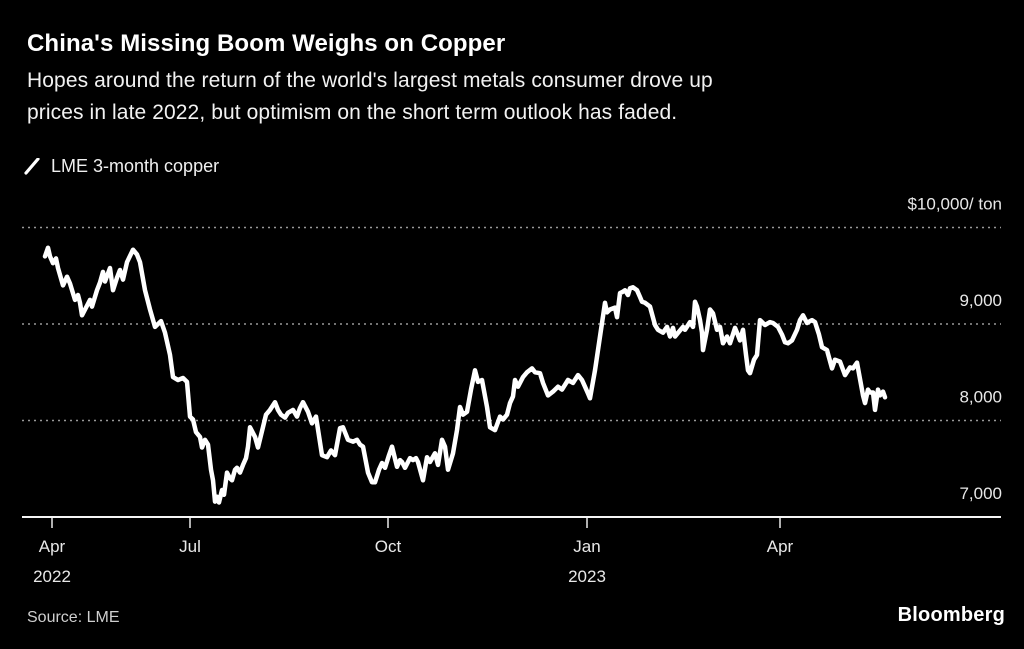 The width and height of the screenshot is (1024, 649). Describe the element at coordinates (980, 300) in the screenshot. I see `y-axis-label: 9,000` at that location.